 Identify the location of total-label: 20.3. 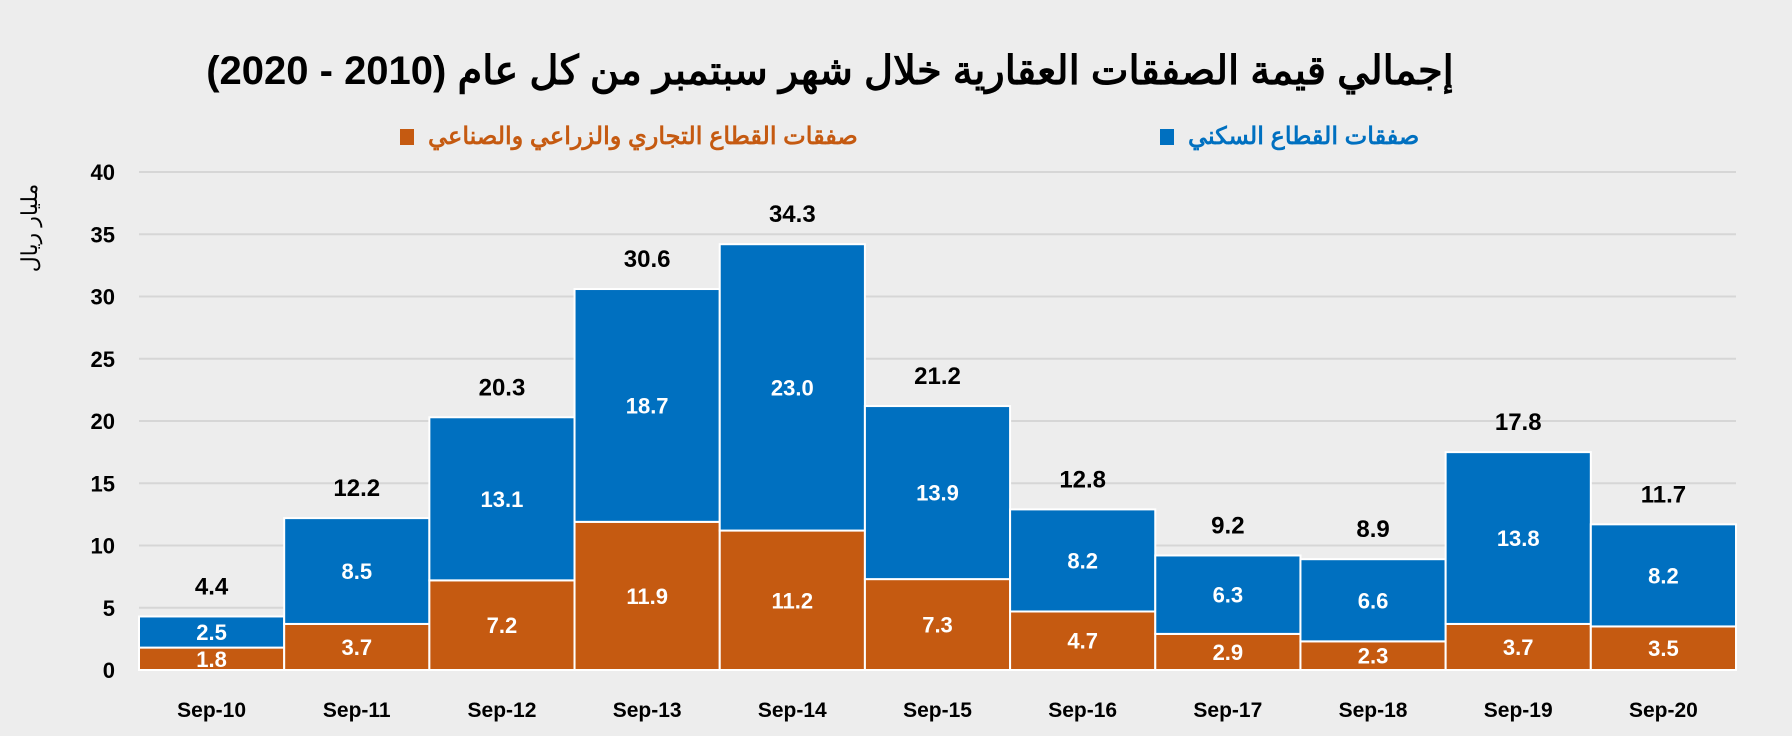
(502, 387).